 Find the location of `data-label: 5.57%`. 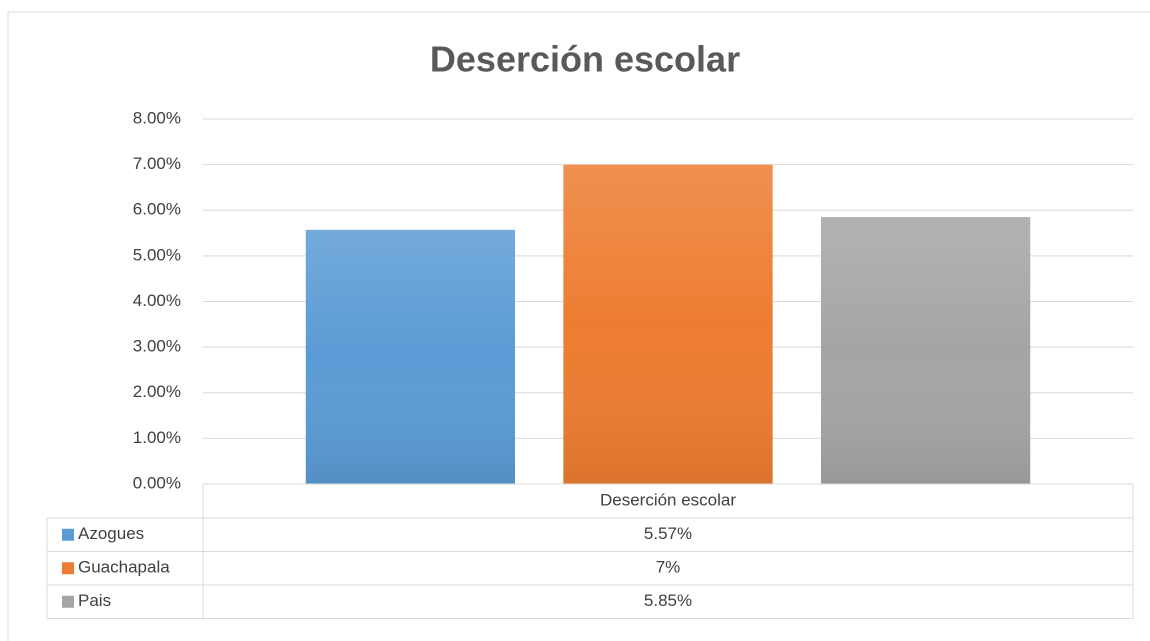

data-label: 5.57% is located at coordinates (668, 533).